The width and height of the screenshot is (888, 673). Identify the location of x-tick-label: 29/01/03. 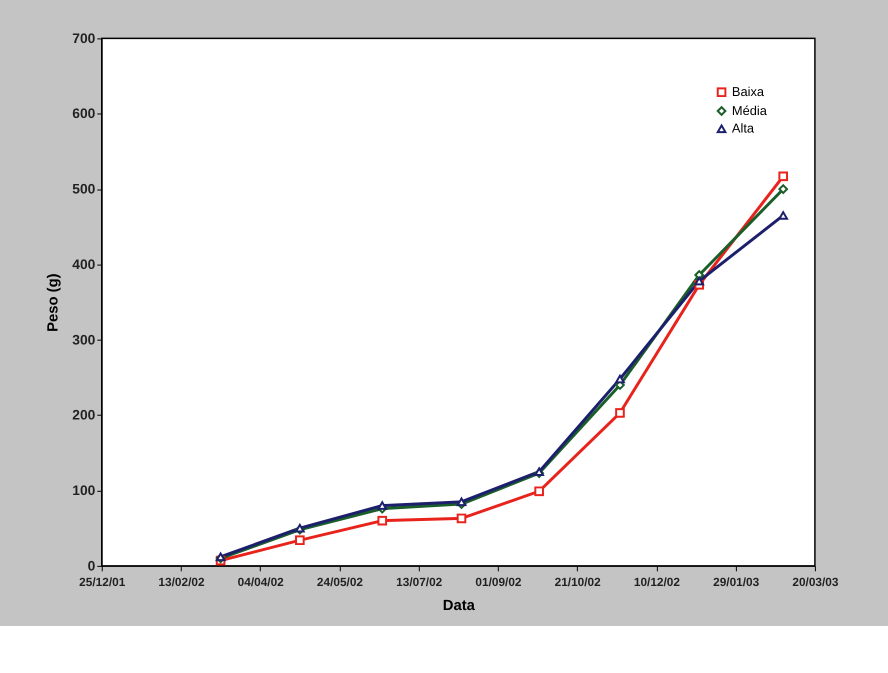
(736, 582).